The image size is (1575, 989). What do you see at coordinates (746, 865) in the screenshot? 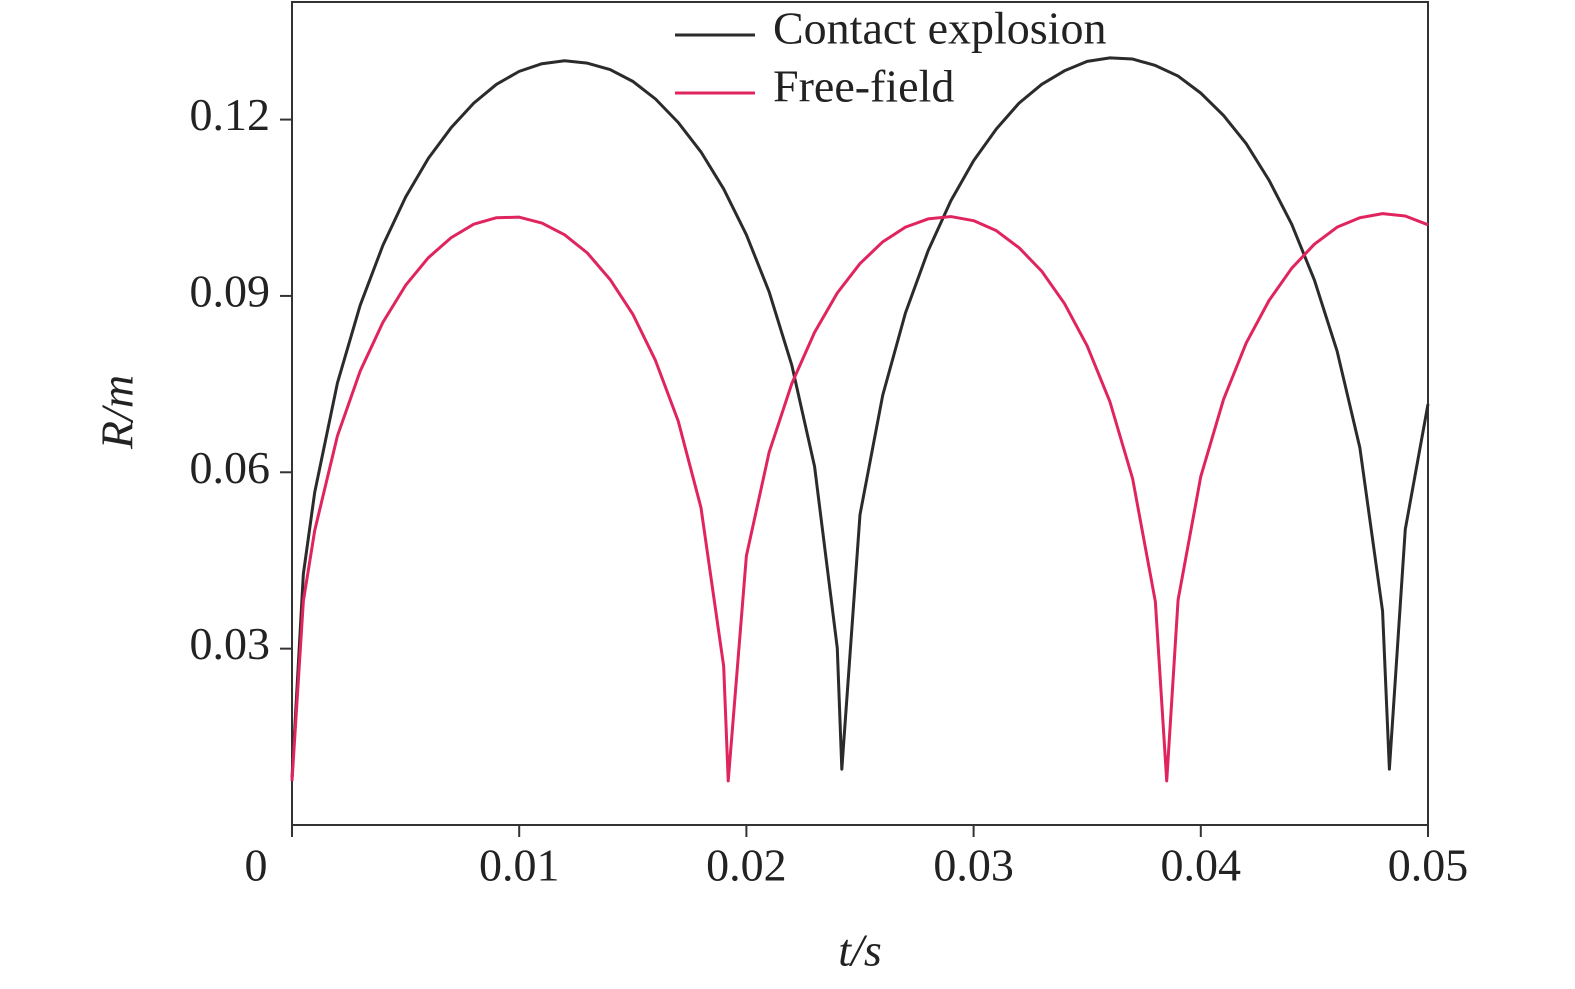
I see `x-tick-label: 0.02` at bounding box center [746, 865].